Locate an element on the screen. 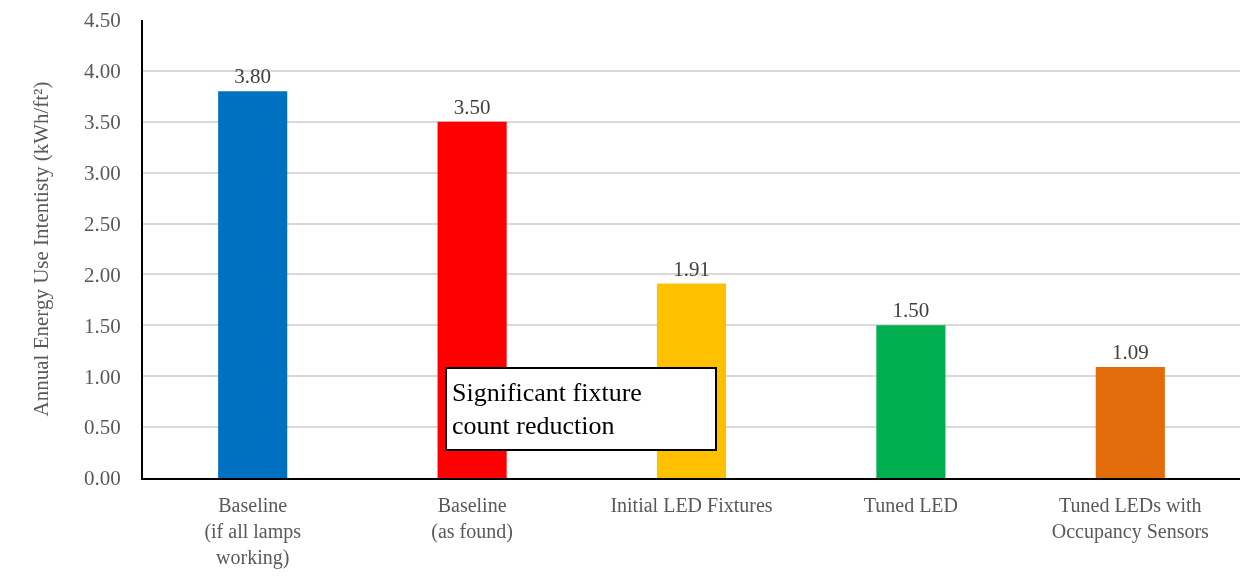 The width and height of the screenshot is (1241, 577). y-tick-label: 1.50 is located at coordinates (102, 325).